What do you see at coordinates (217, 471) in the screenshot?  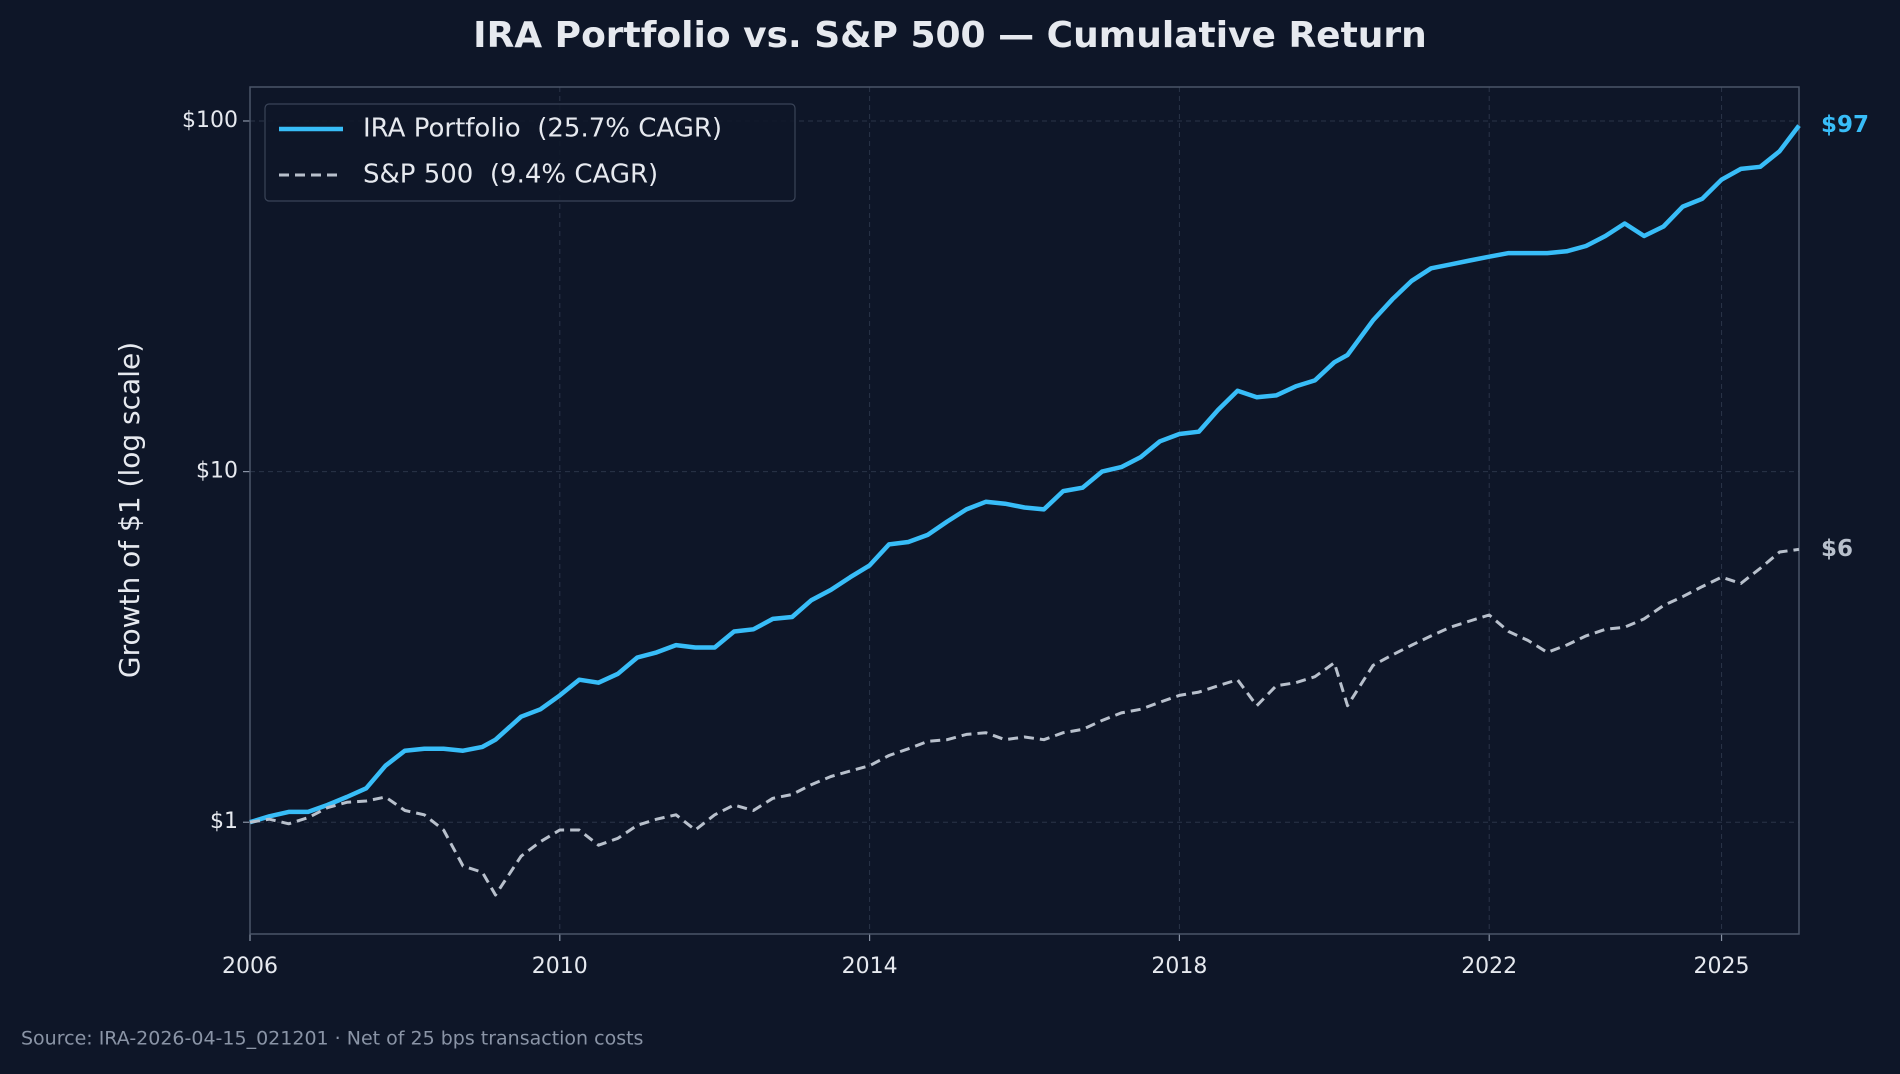 I see `y-tick-label: $10` at bounding box center [217, 471].